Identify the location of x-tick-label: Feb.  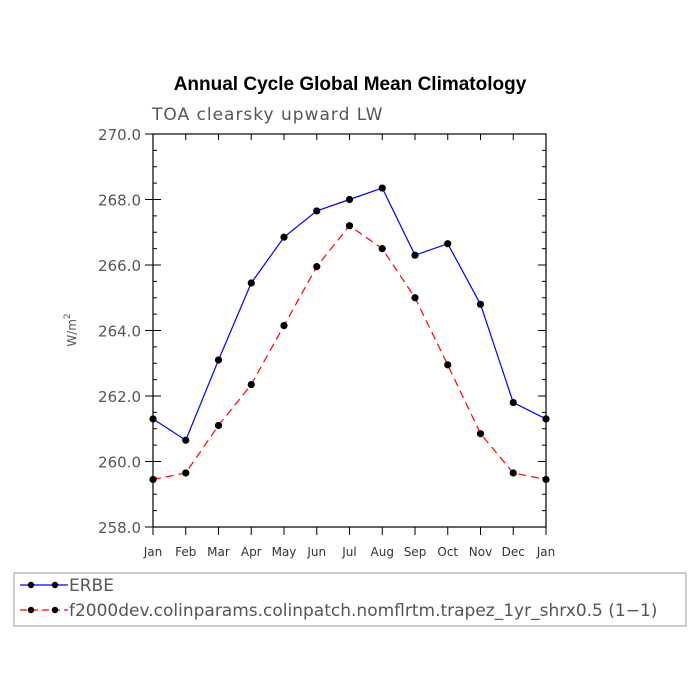
(185, 552).